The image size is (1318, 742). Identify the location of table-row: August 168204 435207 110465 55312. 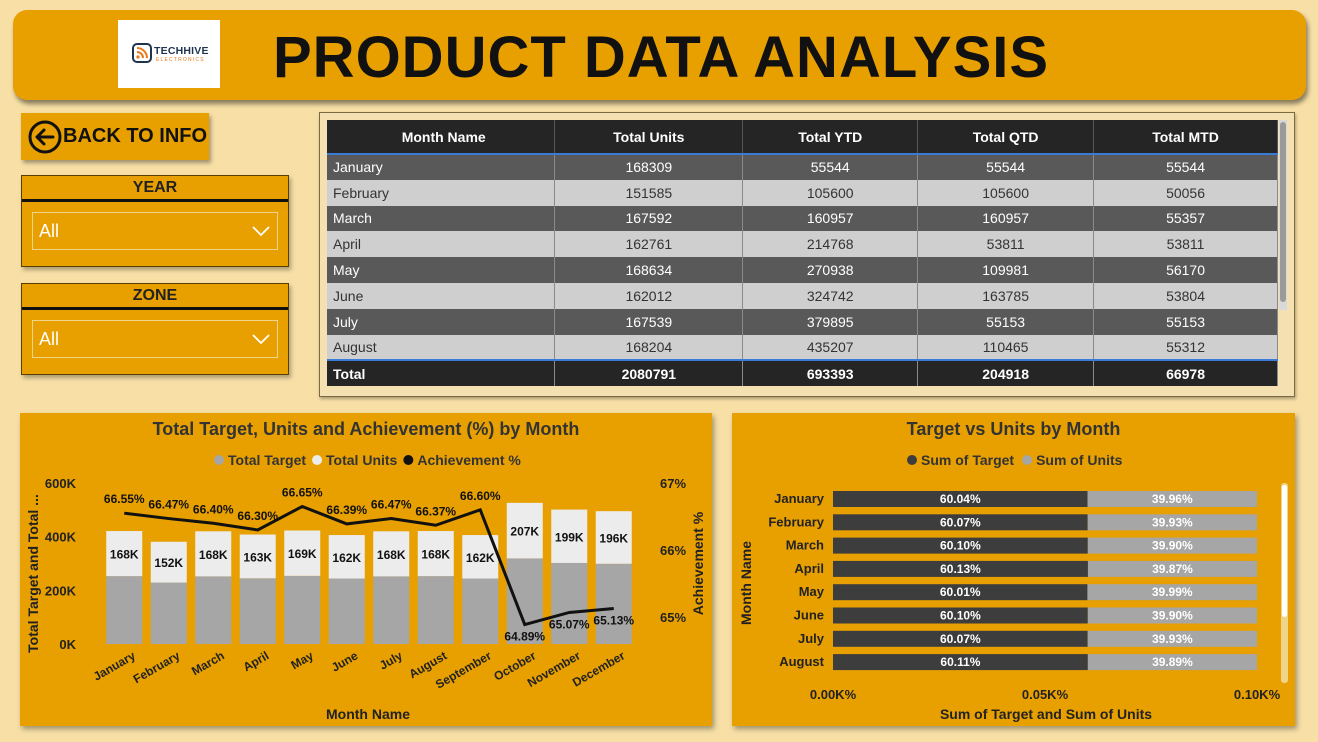
(802, 347).